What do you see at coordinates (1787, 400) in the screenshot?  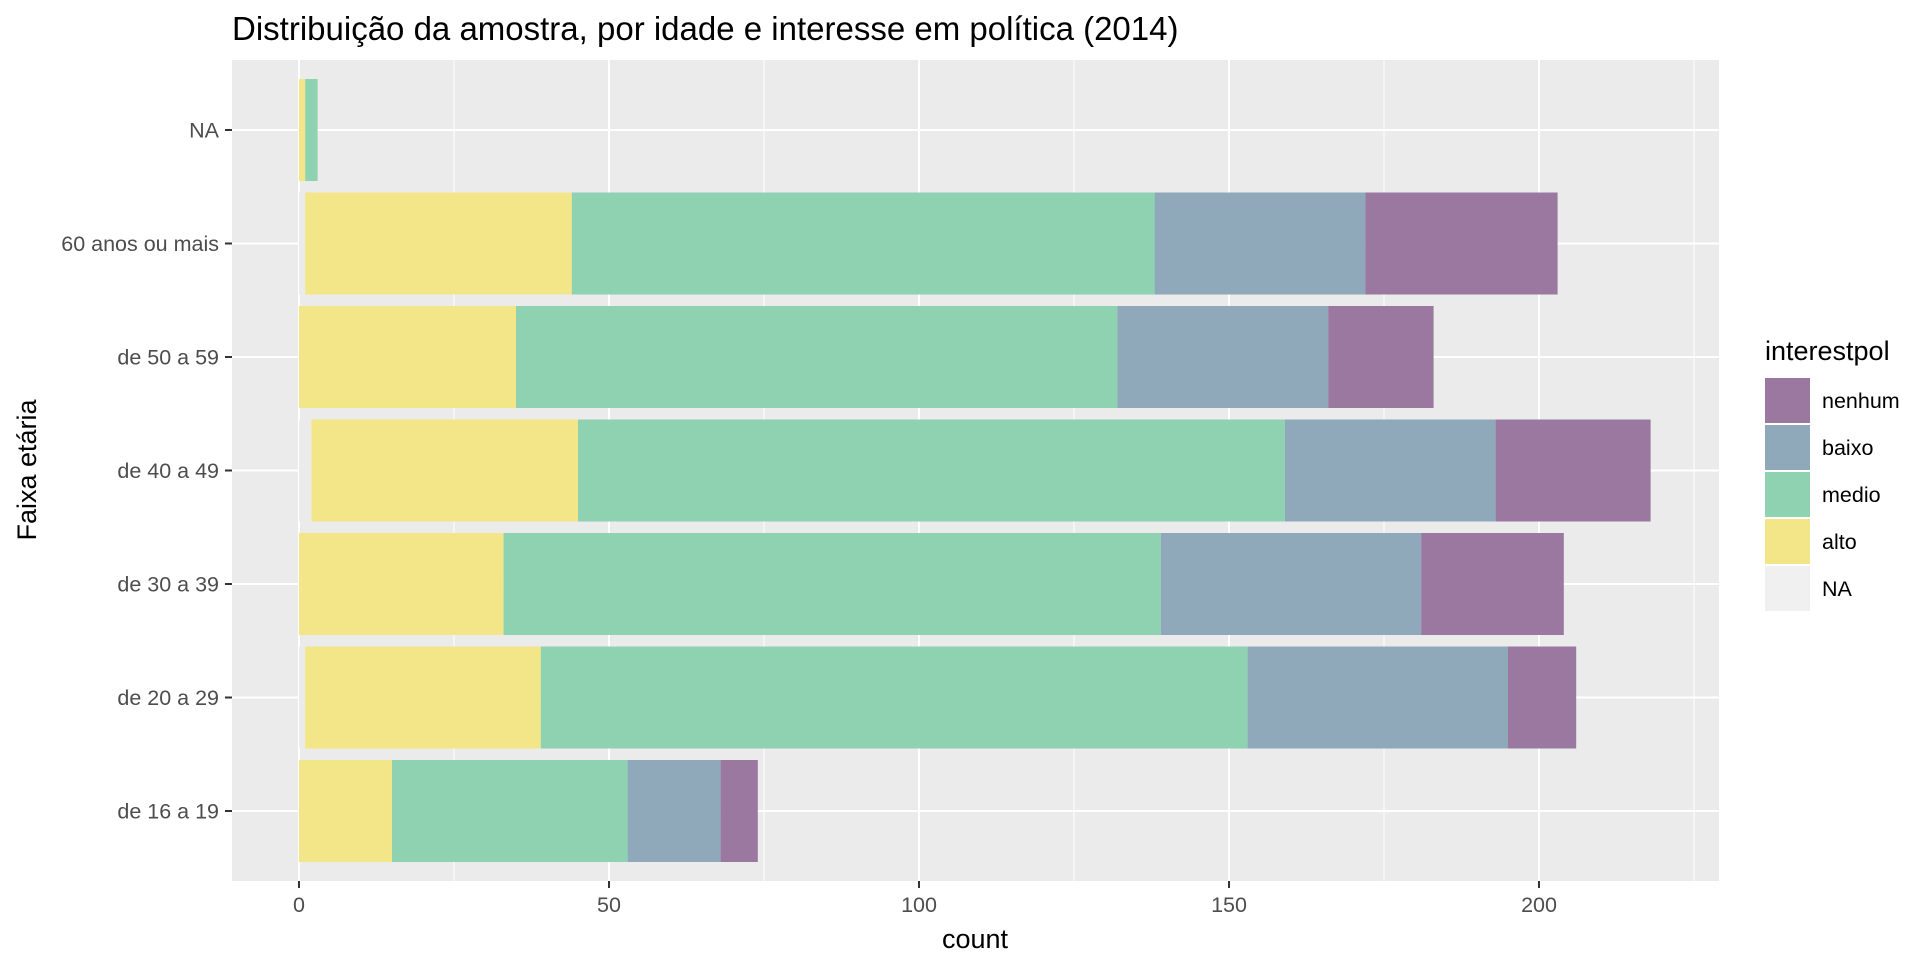 I see `legend-key-nenhum` at bounding box center [1787, 400].